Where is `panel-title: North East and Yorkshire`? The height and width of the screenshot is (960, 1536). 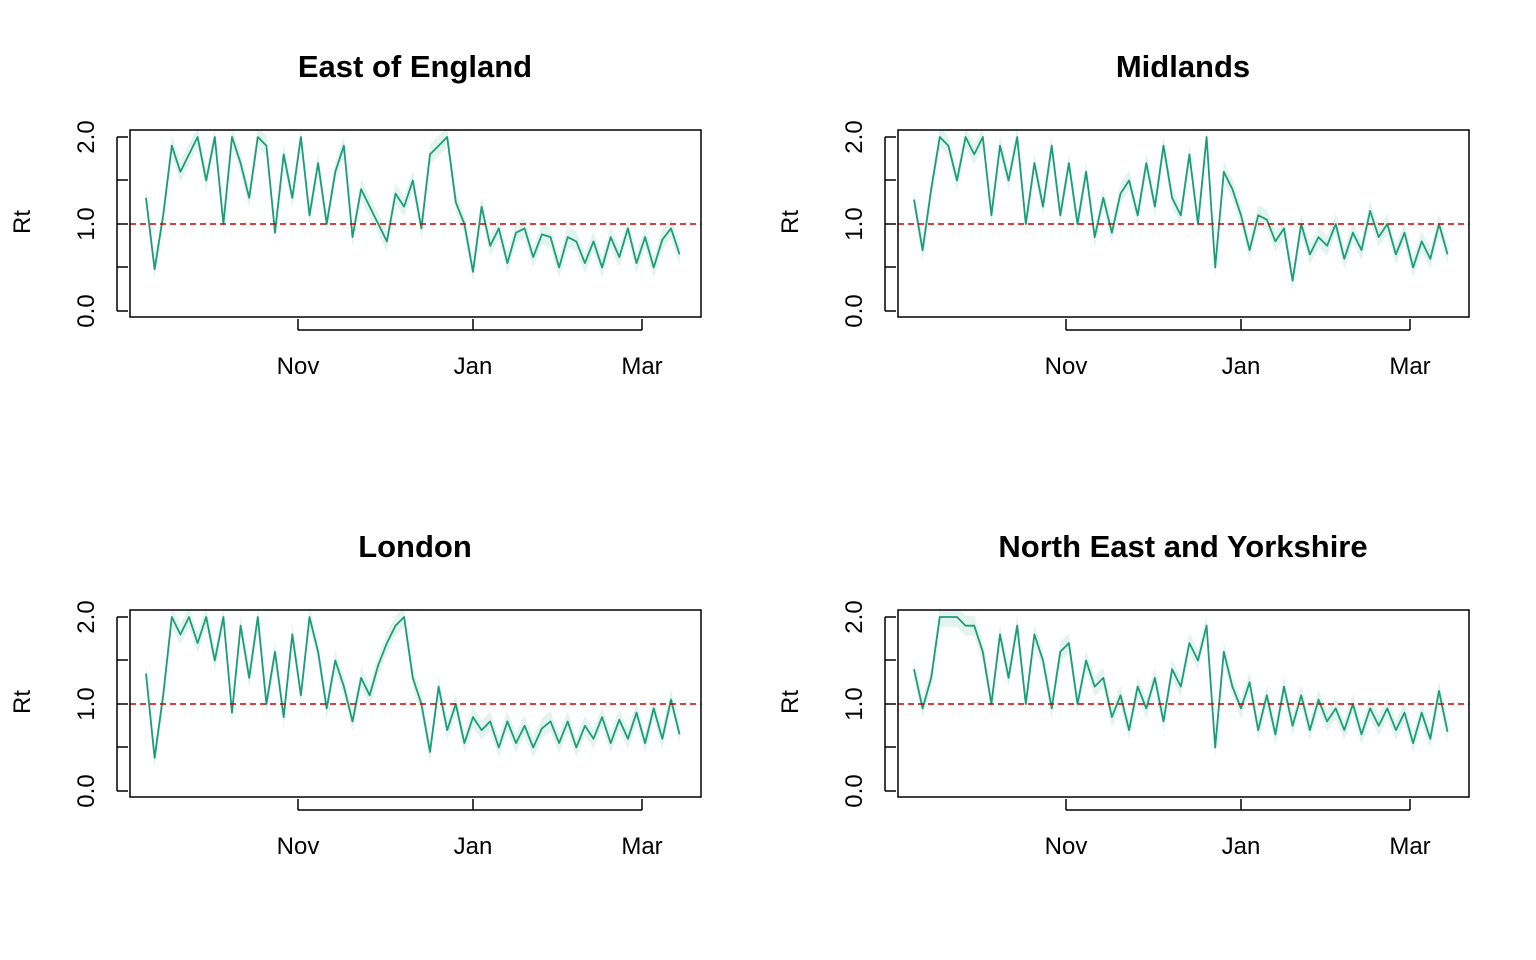
panel-title: North East and Yorkshire is located at coordinates (1182, 546).